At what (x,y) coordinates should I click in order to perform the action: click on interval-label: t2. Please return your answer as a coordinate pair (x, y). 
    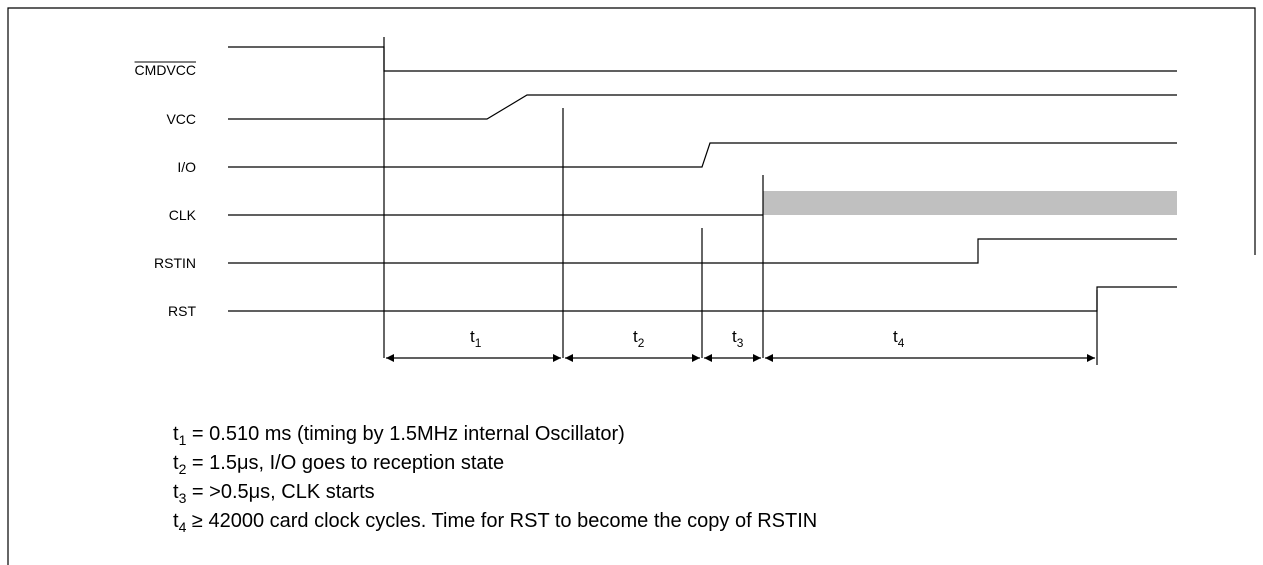
    Looking at the image, I should click on (639, 338).